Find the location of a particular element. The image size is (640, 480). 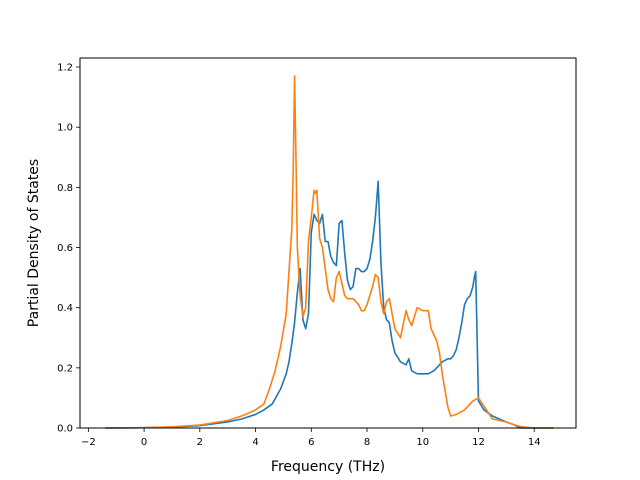

y-axis-label: Partial Density of States is located at coordinates (34, 243).